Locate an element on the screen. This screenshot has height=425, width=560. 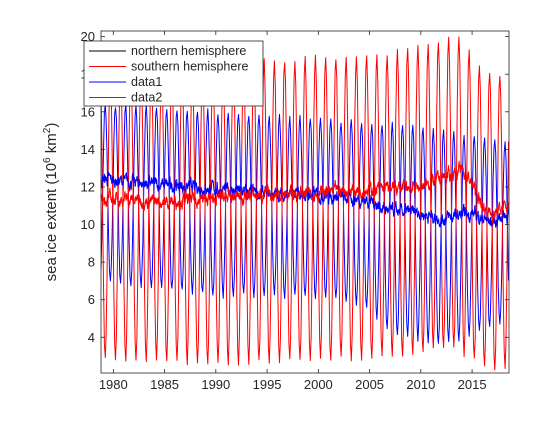
y-tick-label: 4 is located at coordinates (91, 337).